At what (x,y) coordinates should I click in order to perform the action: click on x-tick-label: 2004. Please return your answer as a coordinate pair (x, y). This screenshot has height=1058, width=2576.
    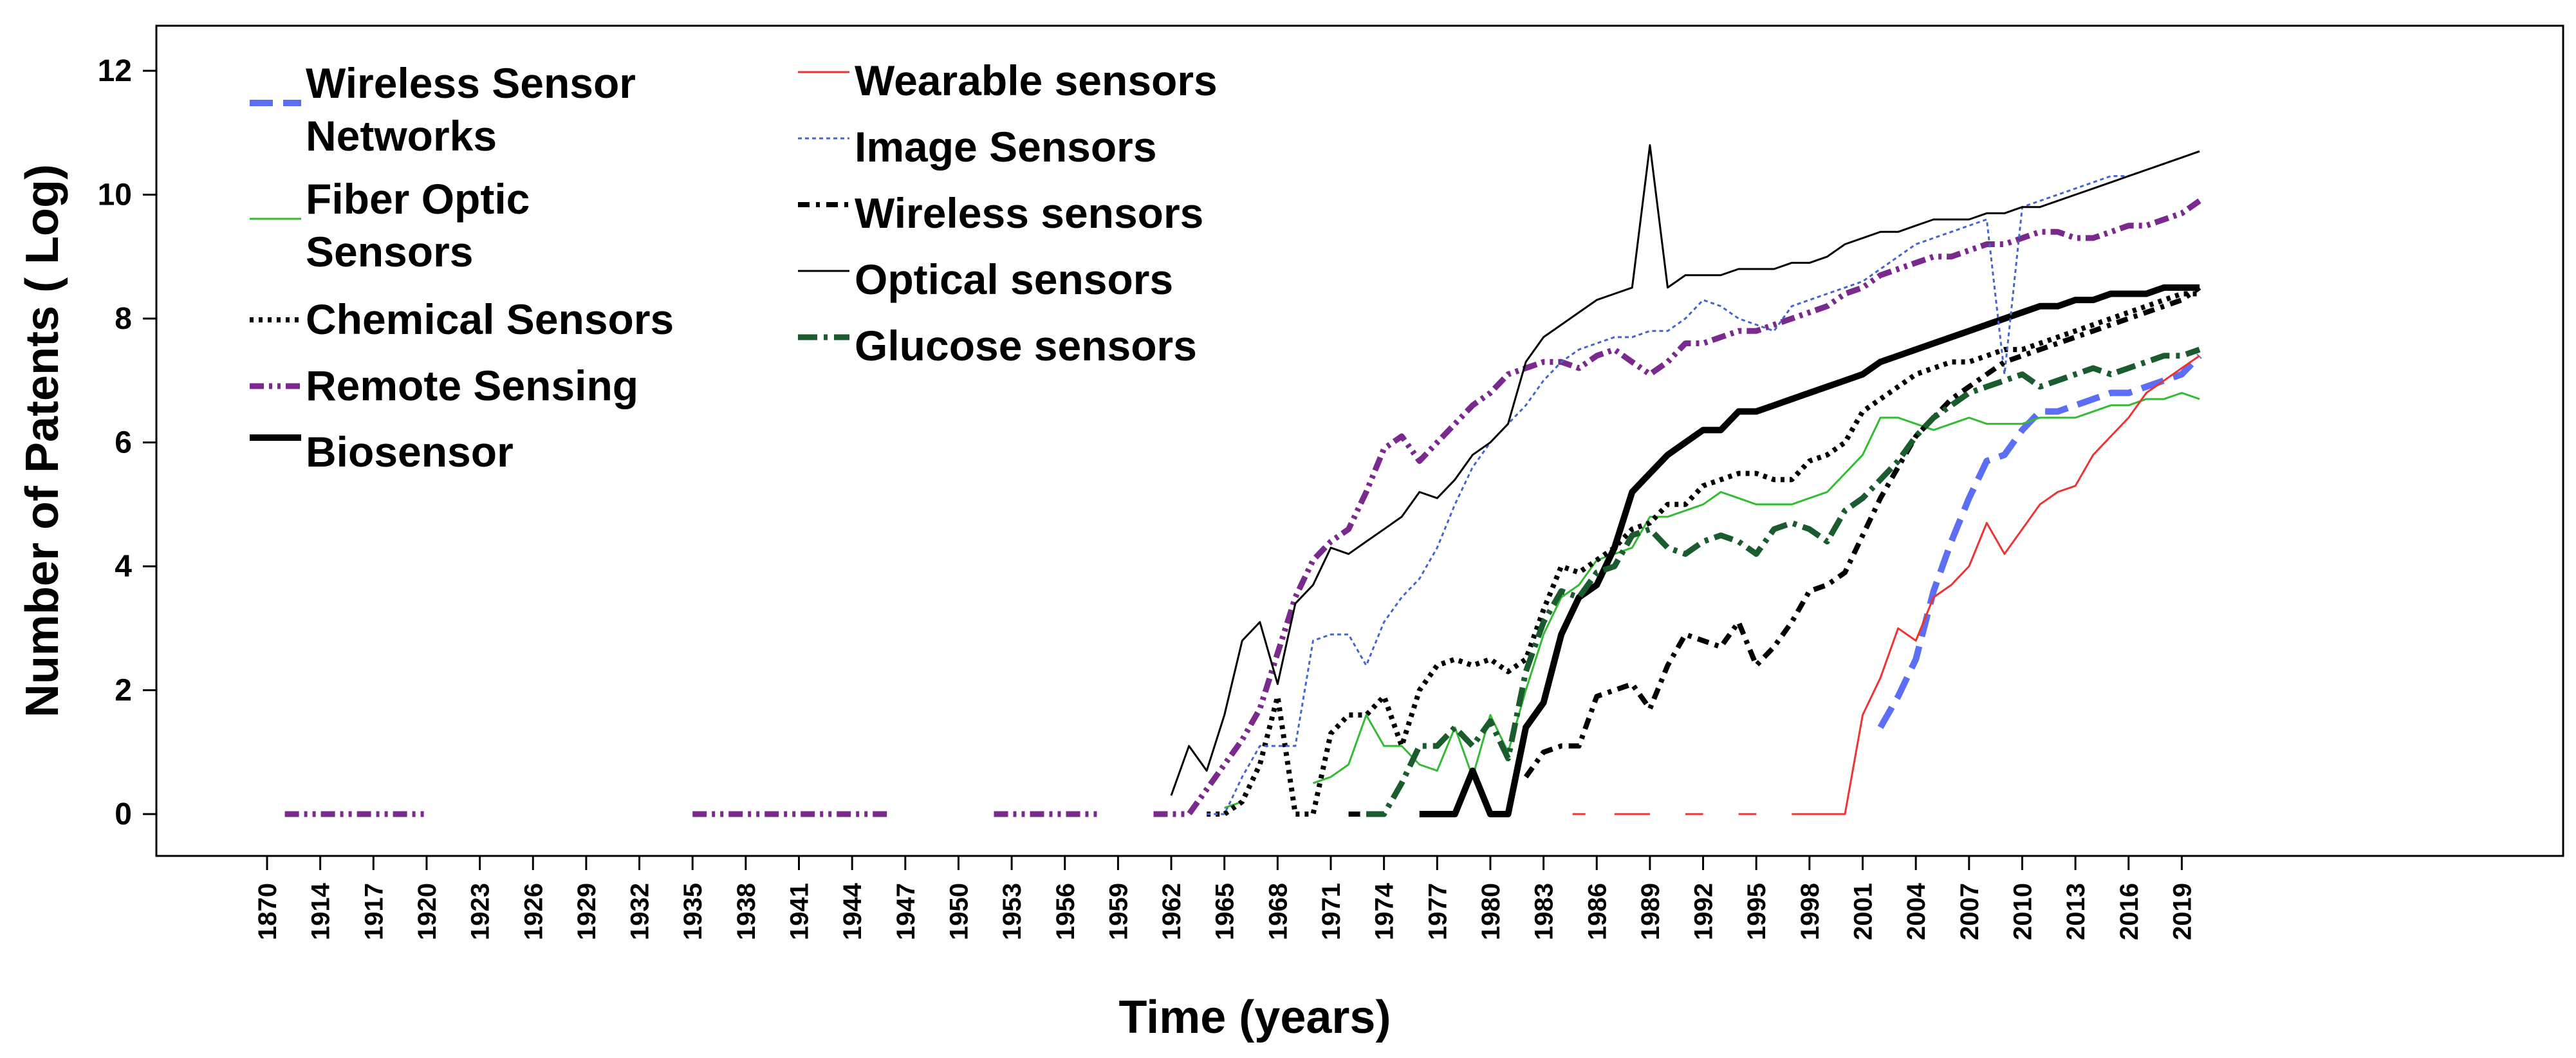
    Looking at the image, I should click on (1917, 911).